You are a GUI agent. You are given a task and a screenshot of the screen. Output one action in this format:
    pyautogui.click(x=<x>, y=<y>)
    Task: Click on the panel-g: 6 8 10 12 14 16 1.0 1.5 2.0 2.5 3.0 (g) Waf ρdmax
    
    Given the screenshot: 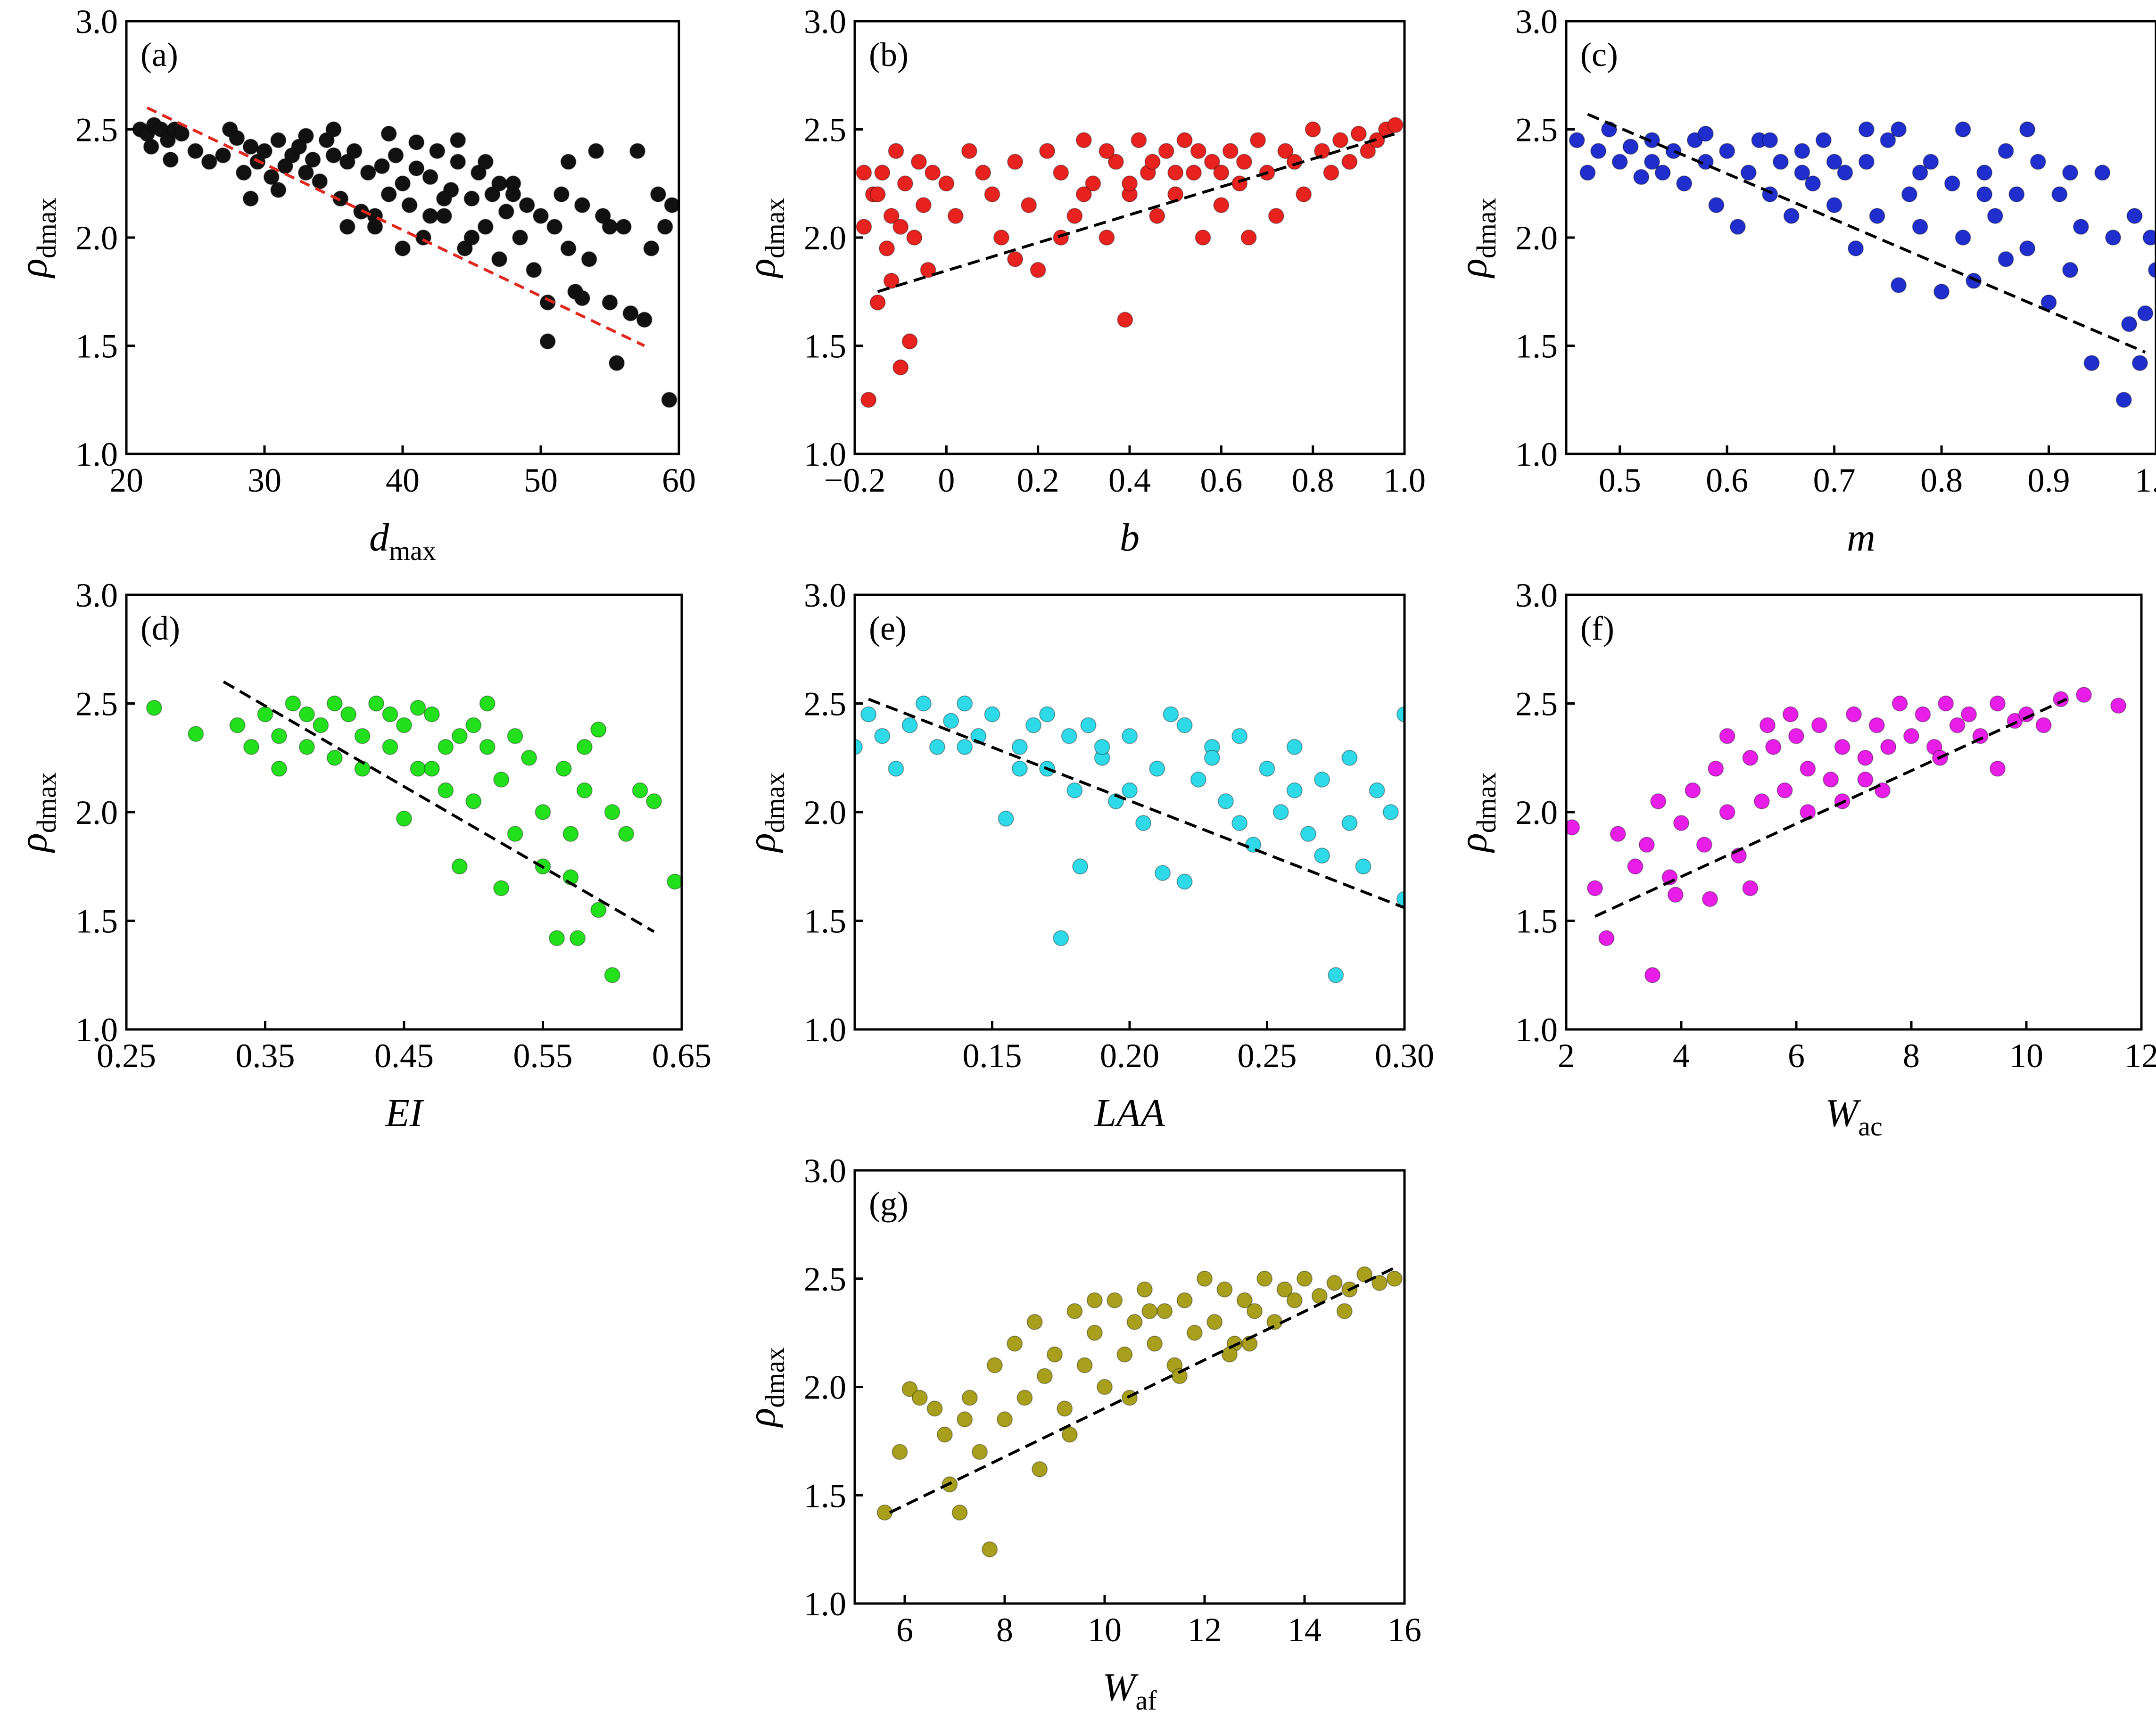 What is the action you would take?
    pyautogui.click(x=1080, y=1434)
    